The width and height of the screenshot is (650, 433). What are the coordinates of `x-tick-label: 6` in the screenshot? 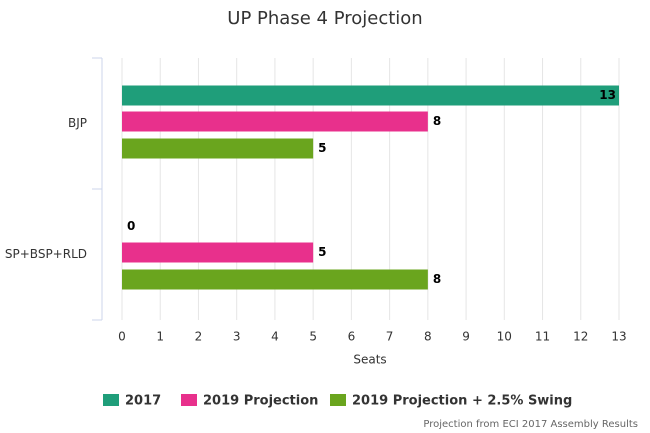 It's located at (352, 337).